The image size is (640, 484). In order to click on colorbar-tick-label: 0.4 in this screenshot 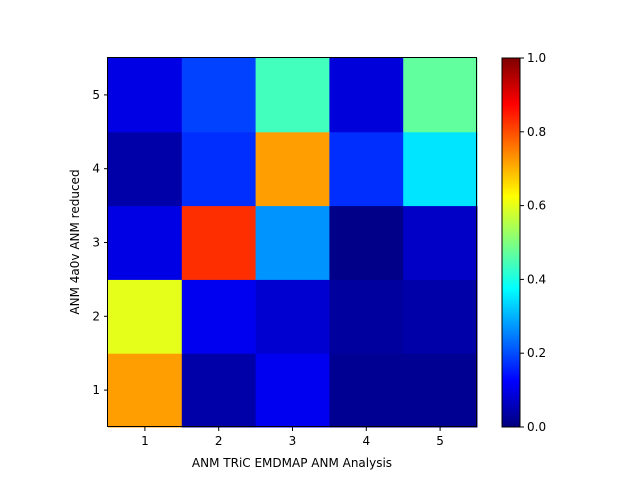, I will do `click(536, 279)`.